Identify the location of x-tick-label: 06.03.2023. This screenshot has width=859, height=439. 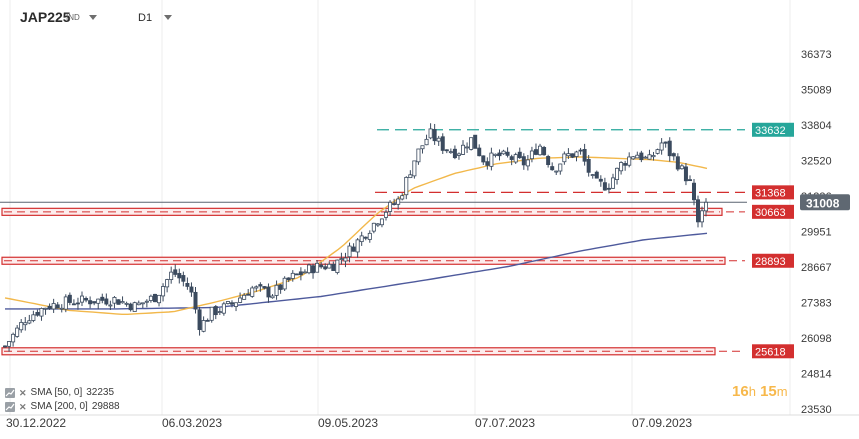
(192, 423).